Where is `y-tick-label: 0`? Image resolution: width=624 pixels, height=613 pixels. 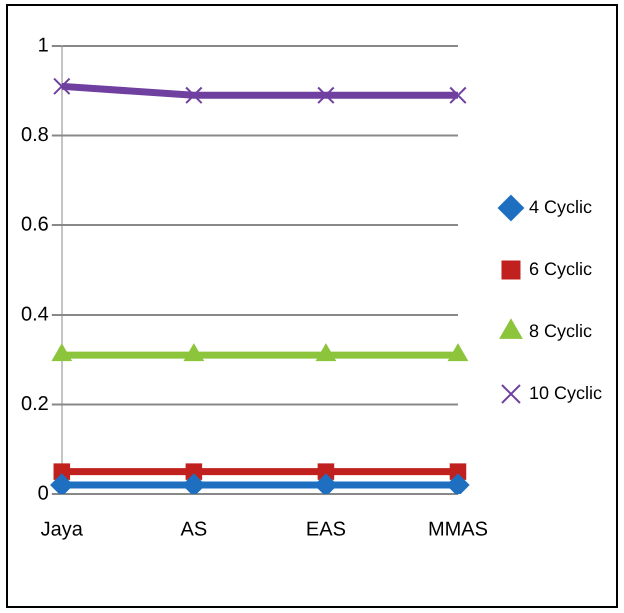
y-tick-label: 0 is located at coordinates (43, 493).